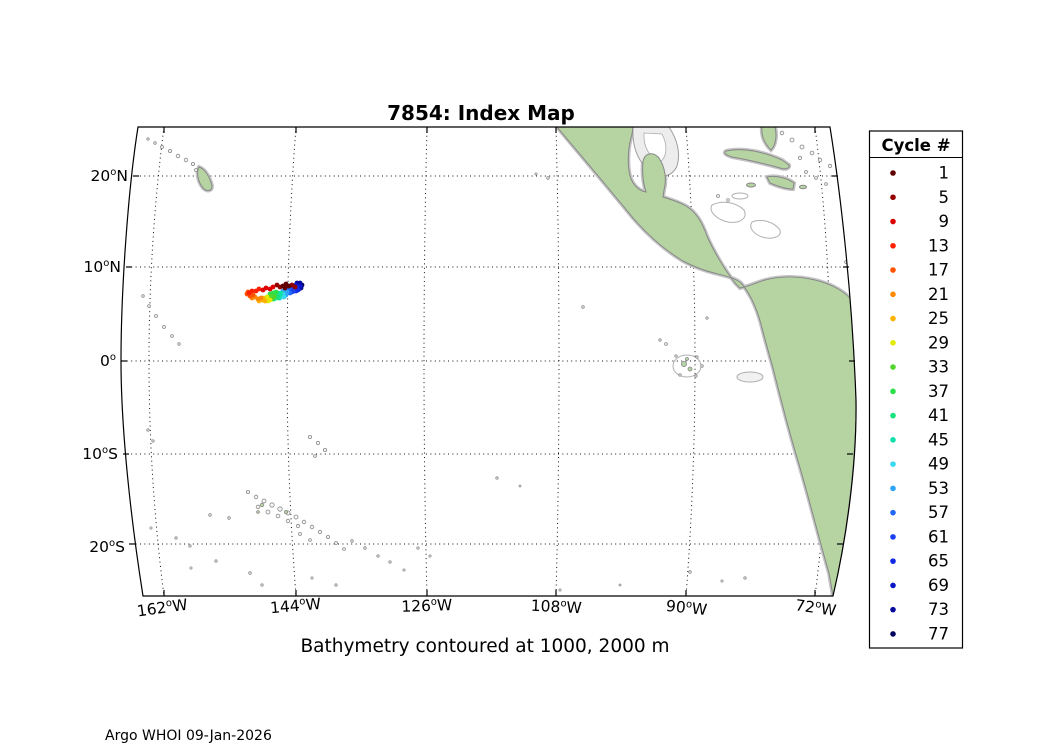 This screenshot has height=754, width=1050. What do you see at coordinates (188, 736) in the screenshot?
I see `footer-credit: Argo WHOI 09-Jan-2026` at bounding box center [188, 736].